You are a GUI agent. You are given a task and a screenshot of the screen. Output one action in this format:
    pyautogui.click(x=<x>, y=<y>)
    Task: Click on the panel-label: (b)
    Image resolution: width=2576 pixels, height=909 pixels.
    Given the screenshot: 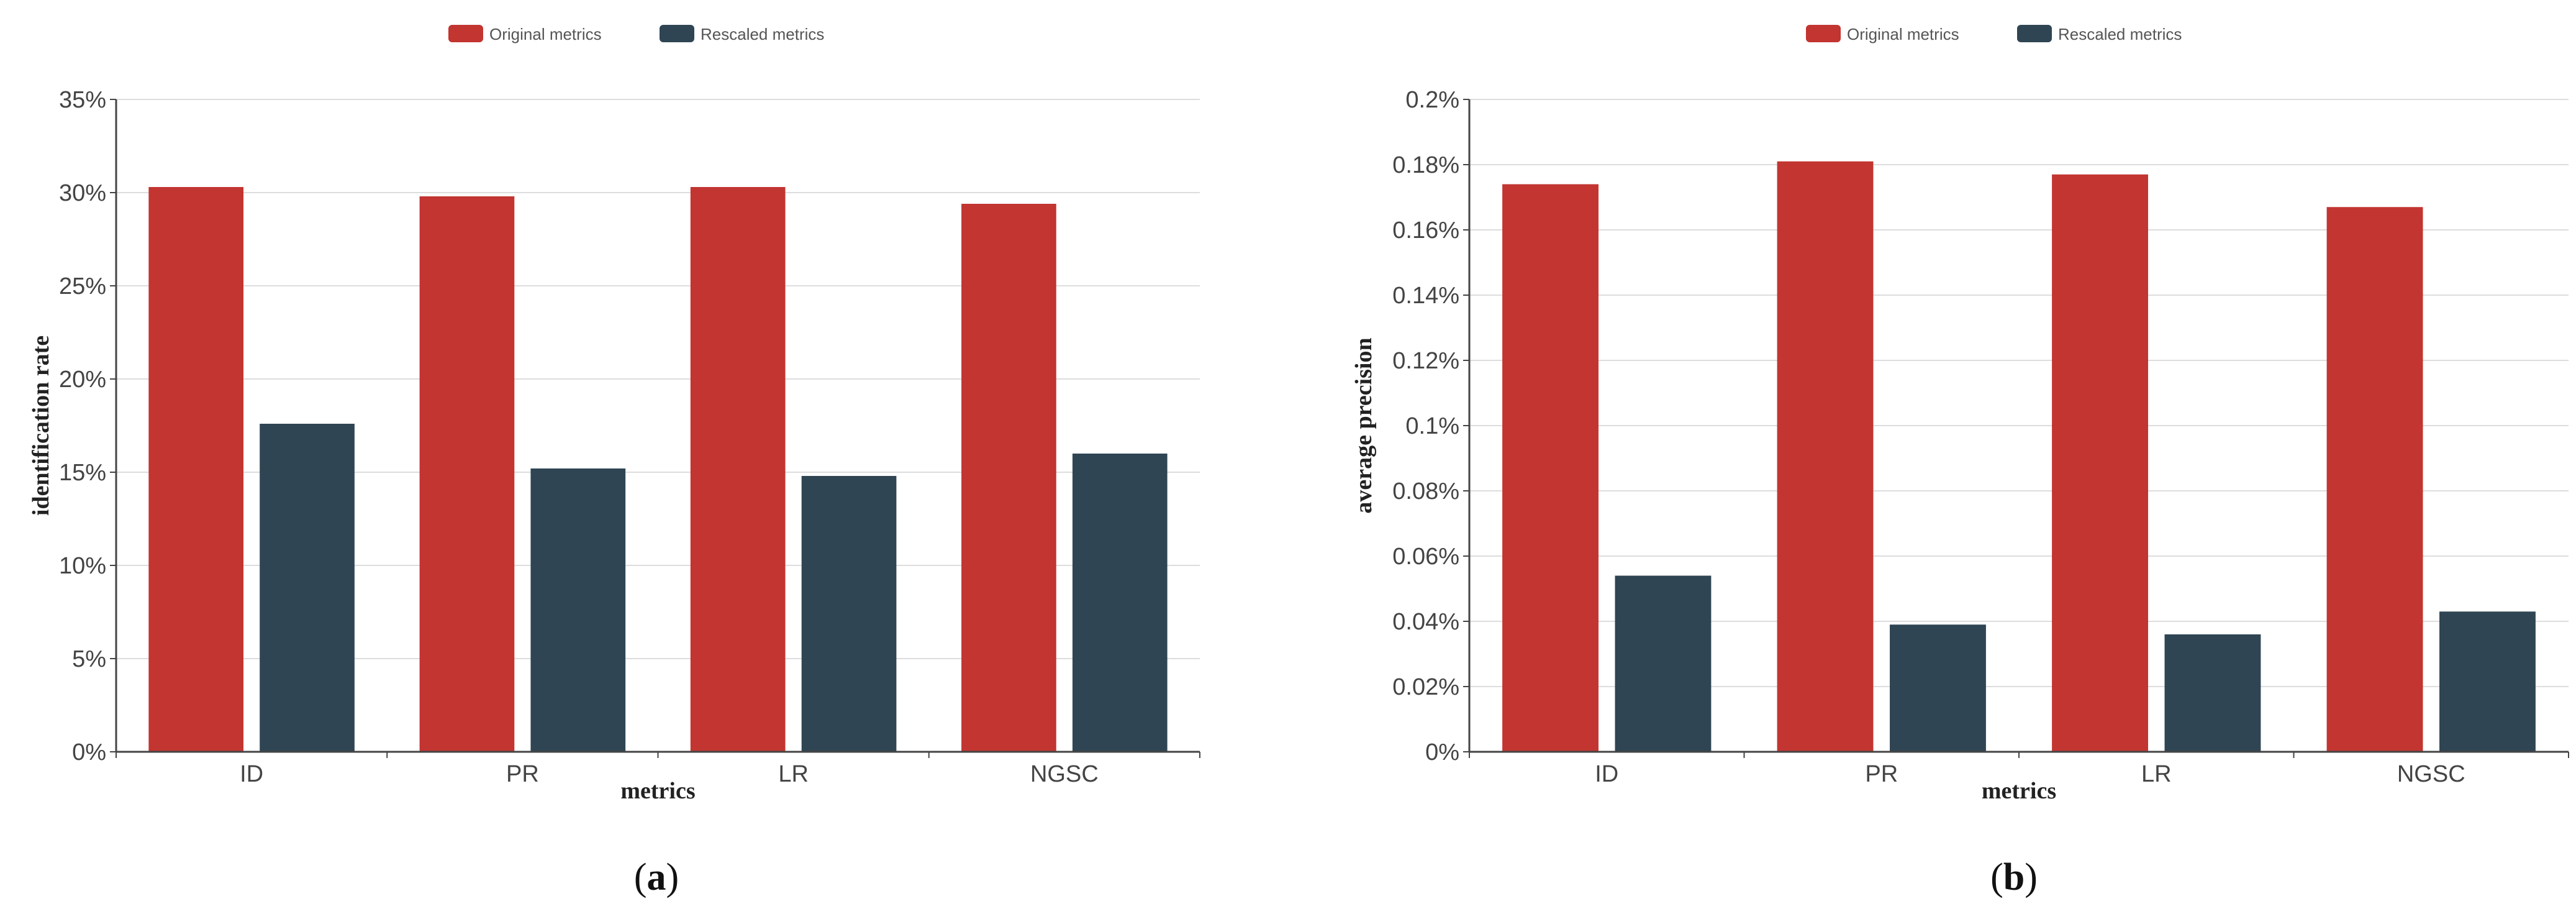 What is the action you would take?
    pyautogui.click(x=2014, y=877)
    